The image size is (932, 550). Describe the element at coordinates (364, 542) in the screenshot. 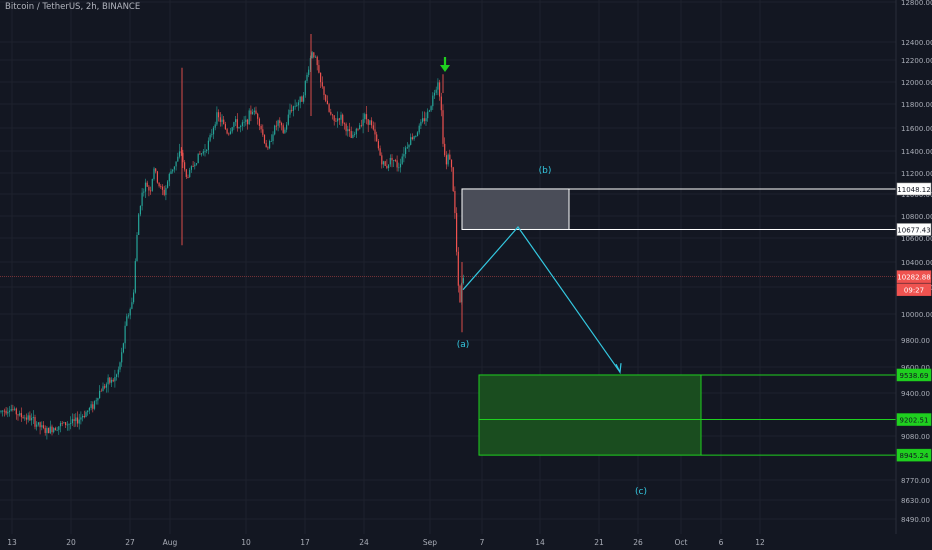

I see `x-tick-label: 24` at that location.